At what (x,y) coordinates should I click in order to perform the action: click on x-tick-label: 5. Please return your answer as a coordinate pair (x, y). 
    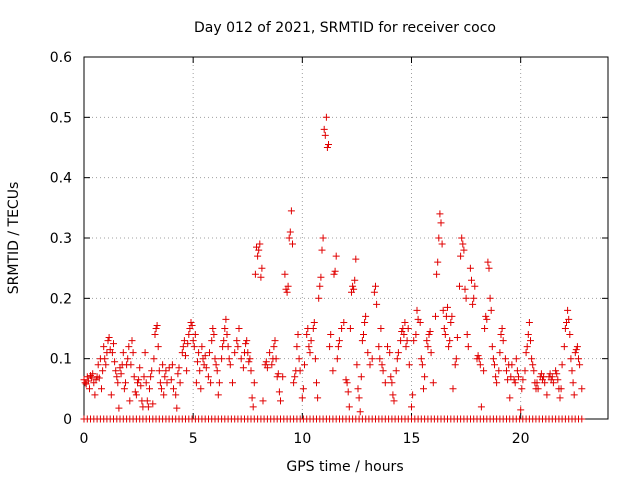
    Looking at the image, I should click on (193, 439).